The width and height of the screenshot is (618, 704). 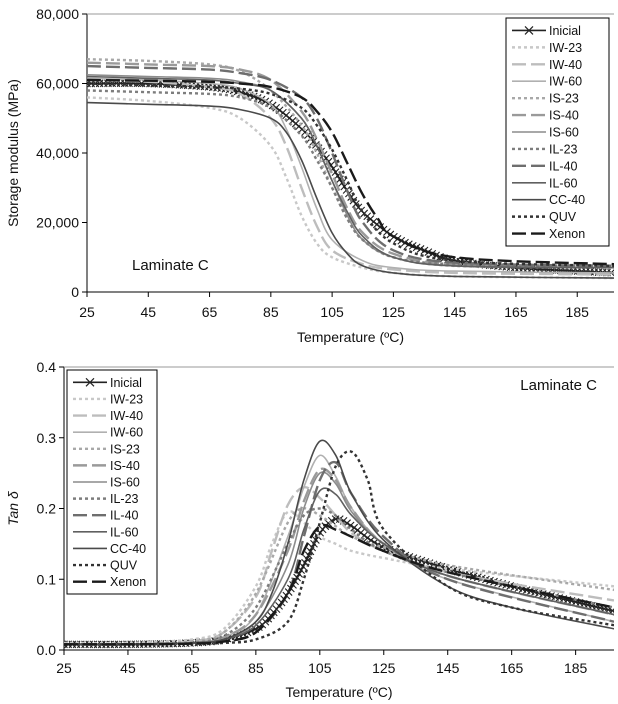 What do you see at coordinates (13, 508) in the screenshot?
I see `y-axis-label: Tan δ` at bounding box center [13, 508].